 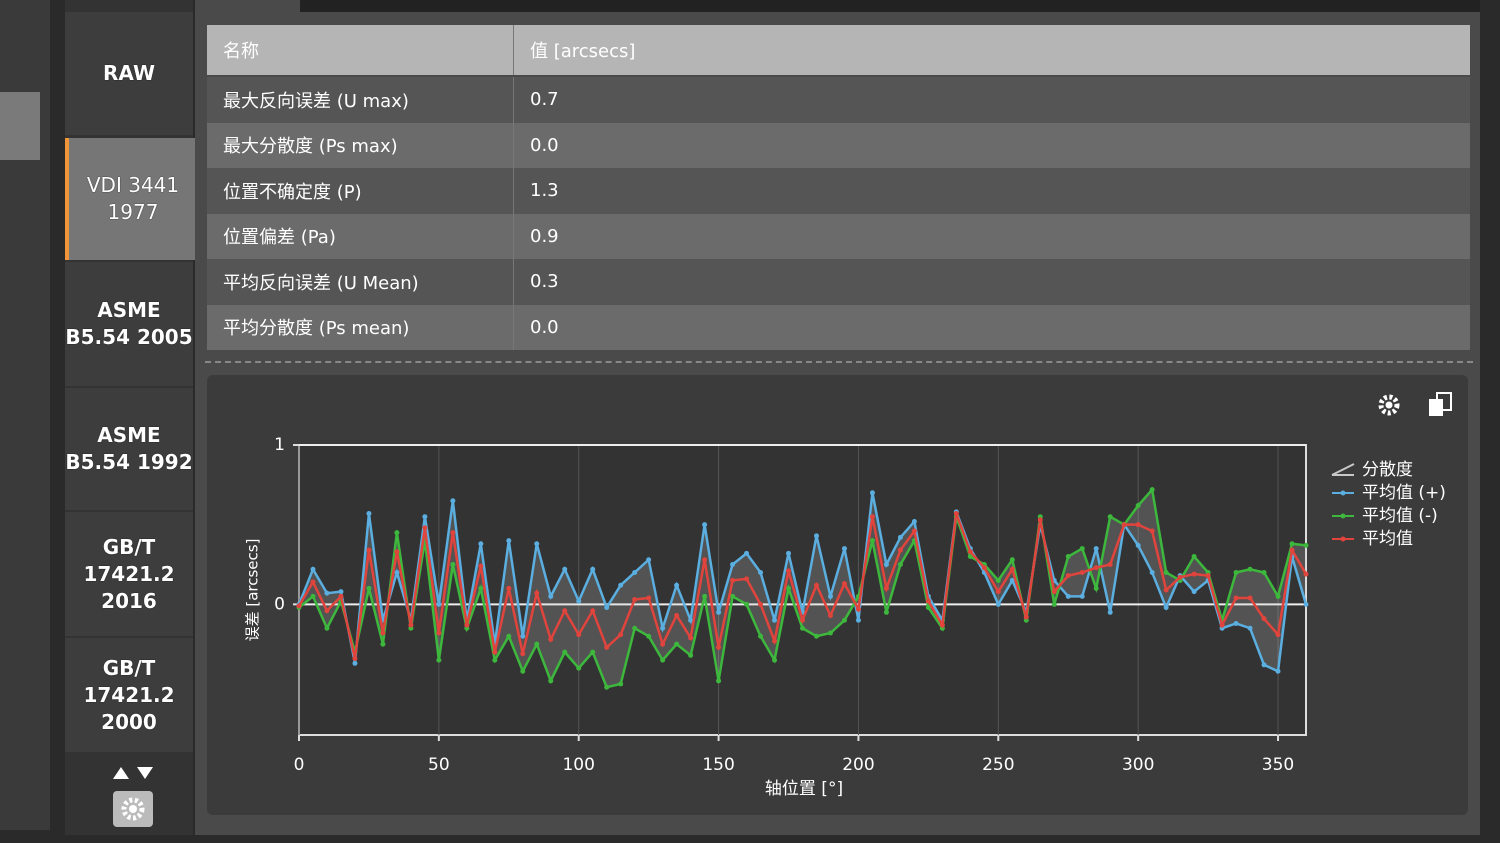 What do you see at coordinates (544, 191) in the screenshot?
I see `table-cell: 1.3` at bounding box center [544, 191].